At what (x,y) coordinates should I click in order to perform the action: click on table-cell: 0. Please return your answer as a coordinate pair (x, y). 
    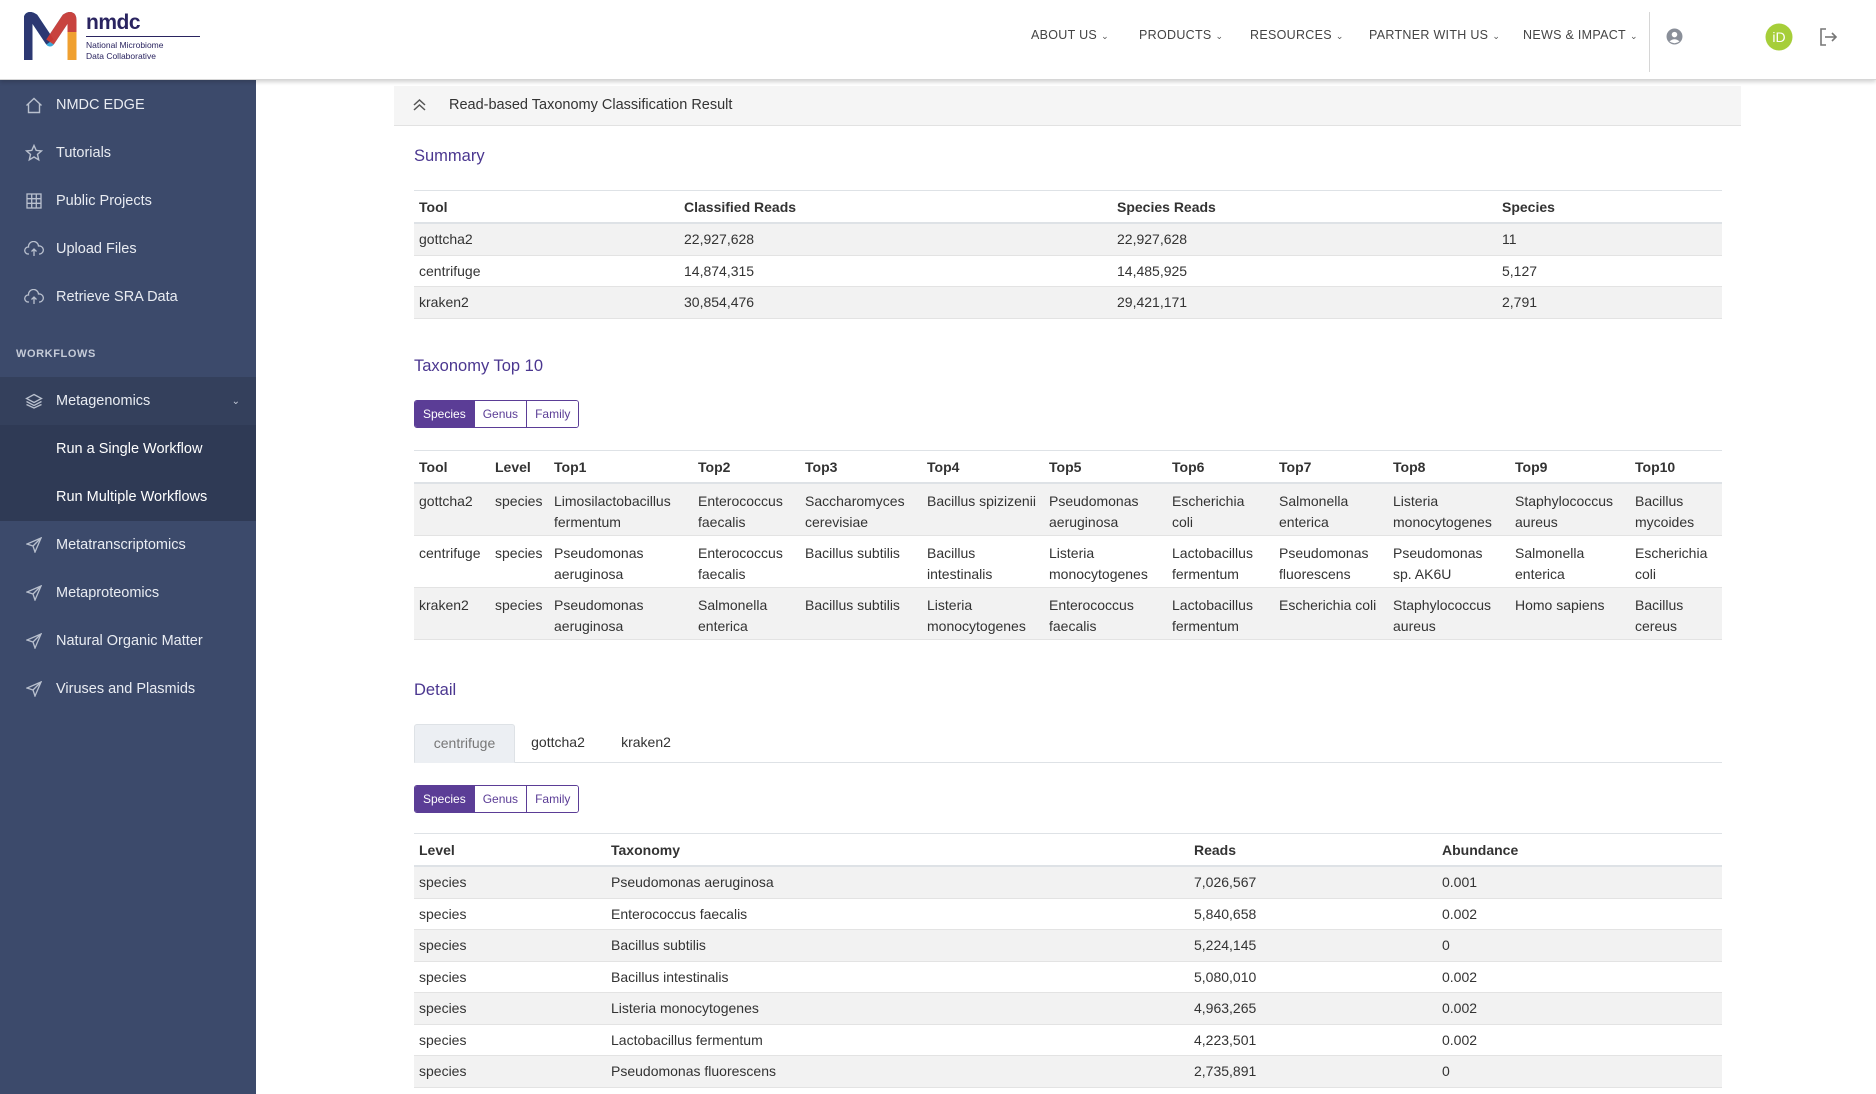
    Looking at the image, I should click on (1579, 945).